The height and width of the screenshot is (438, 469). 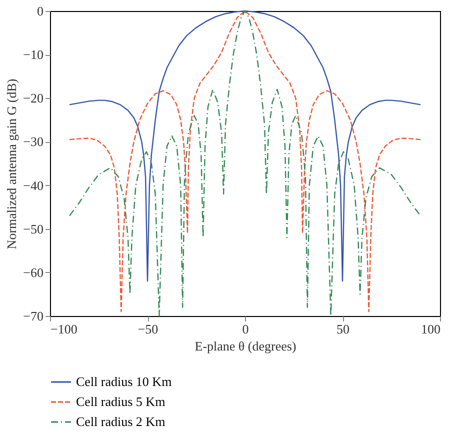 I want to click on y-tick-label: −60, so click(x=33, y=272).